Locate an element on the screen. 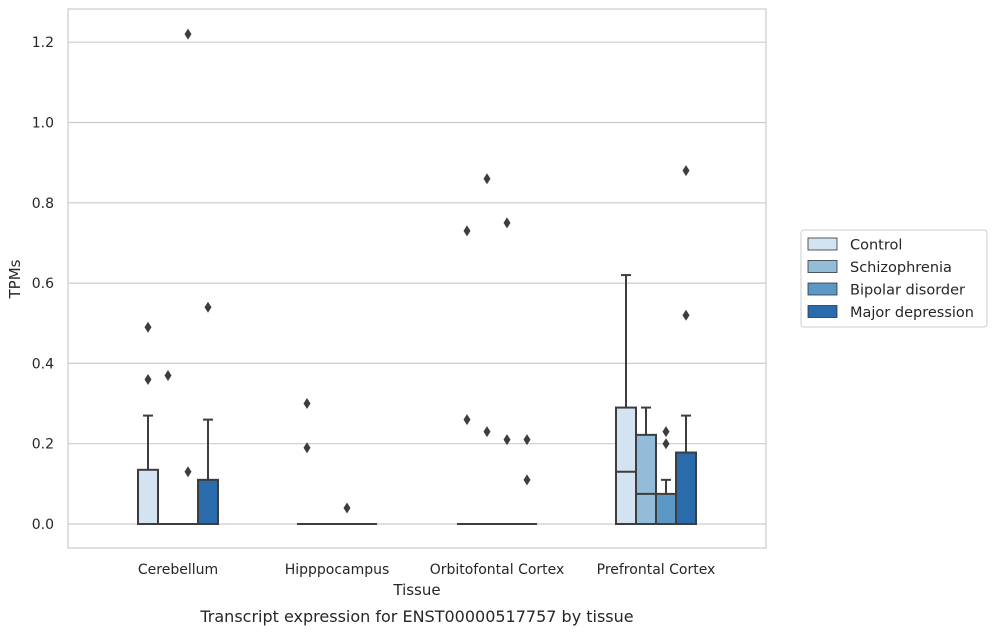 Image resolution: width=997 pixels, height=634 pixels. box-Cerebellum-Schizophrenia is located at coordinates (168, 447).